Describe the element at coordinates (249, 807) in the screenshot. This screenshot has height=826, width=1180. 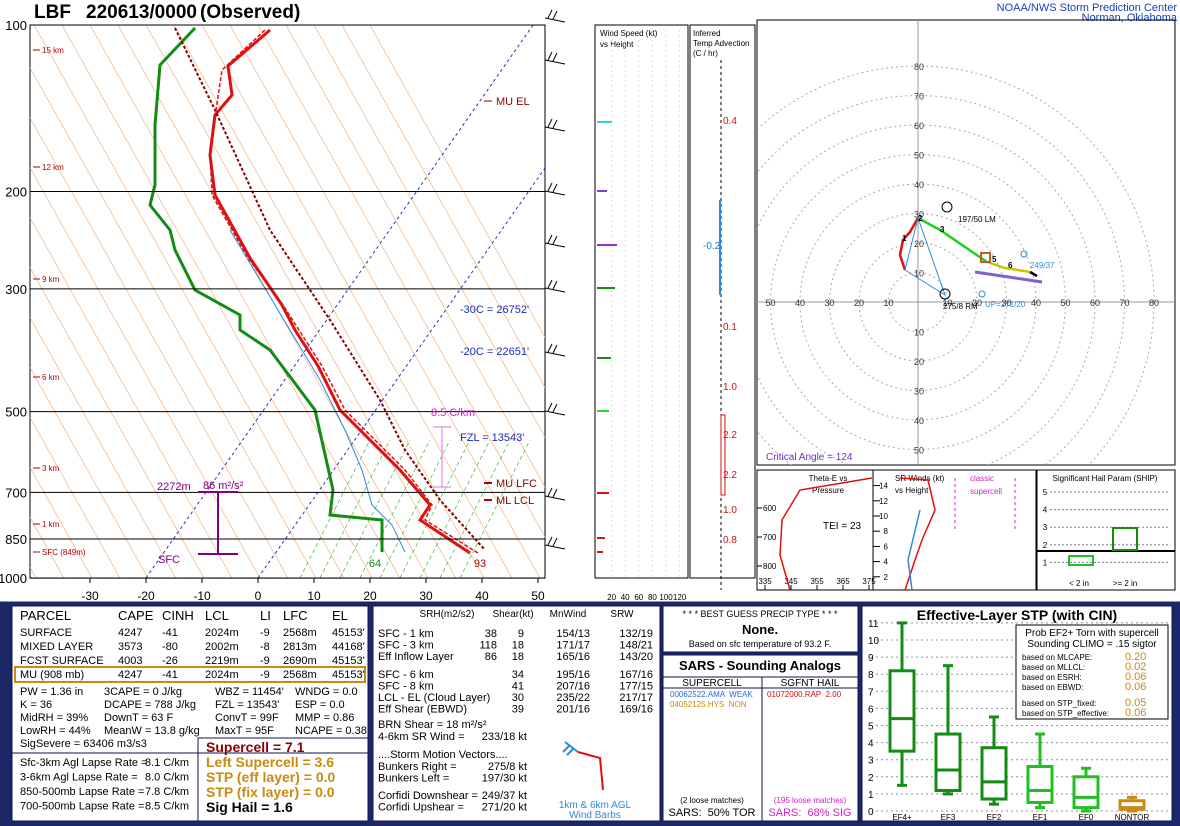
I see `composite: Sig Hail = 1.6` at that location.